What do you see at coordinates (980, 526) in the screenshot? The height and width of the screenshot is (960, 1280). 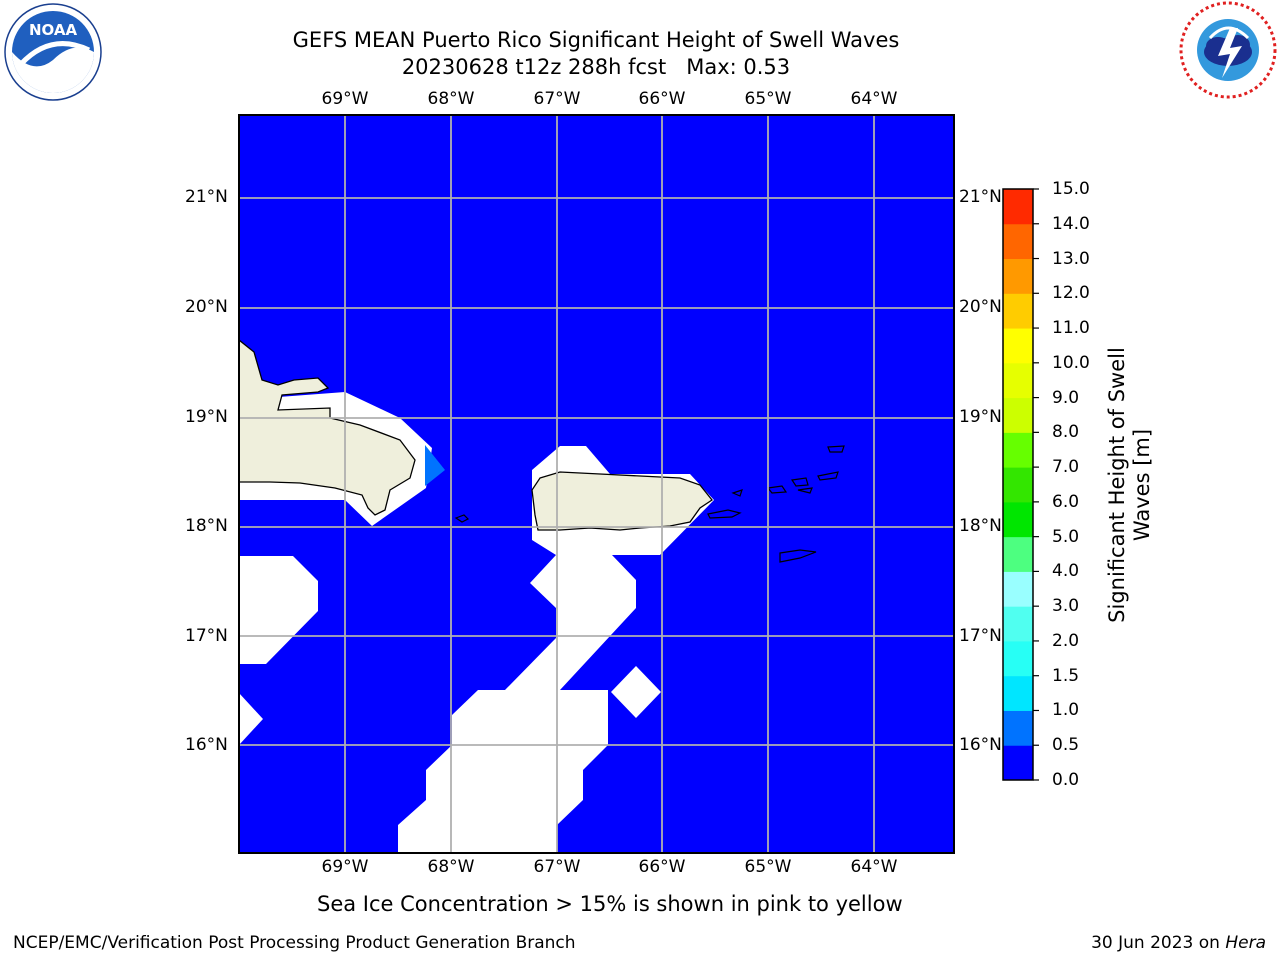 I see `lat-tick-right-3: 18°N` at bounding box center [980, 526].